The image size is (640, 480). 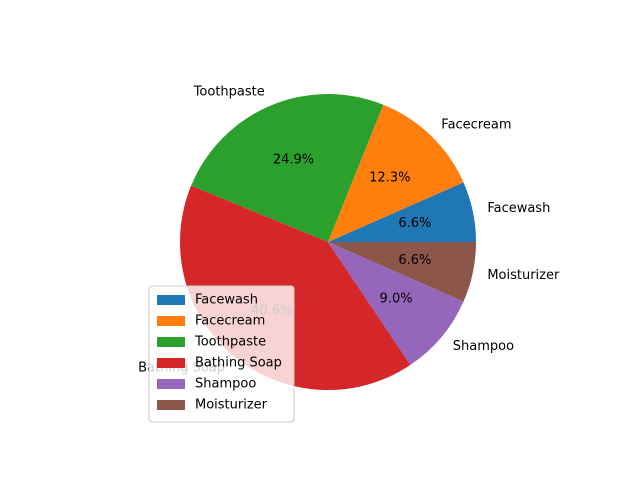 I want to click on legend-swatch-toothpaste, so click(x=171, y=342).